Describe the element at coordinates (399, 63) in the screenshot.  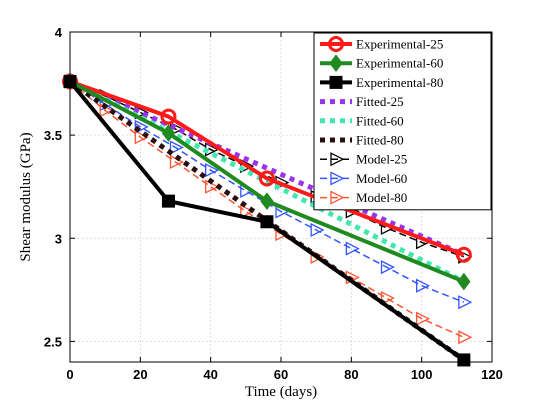
I see `legend-label: Experimental-60` at that location.